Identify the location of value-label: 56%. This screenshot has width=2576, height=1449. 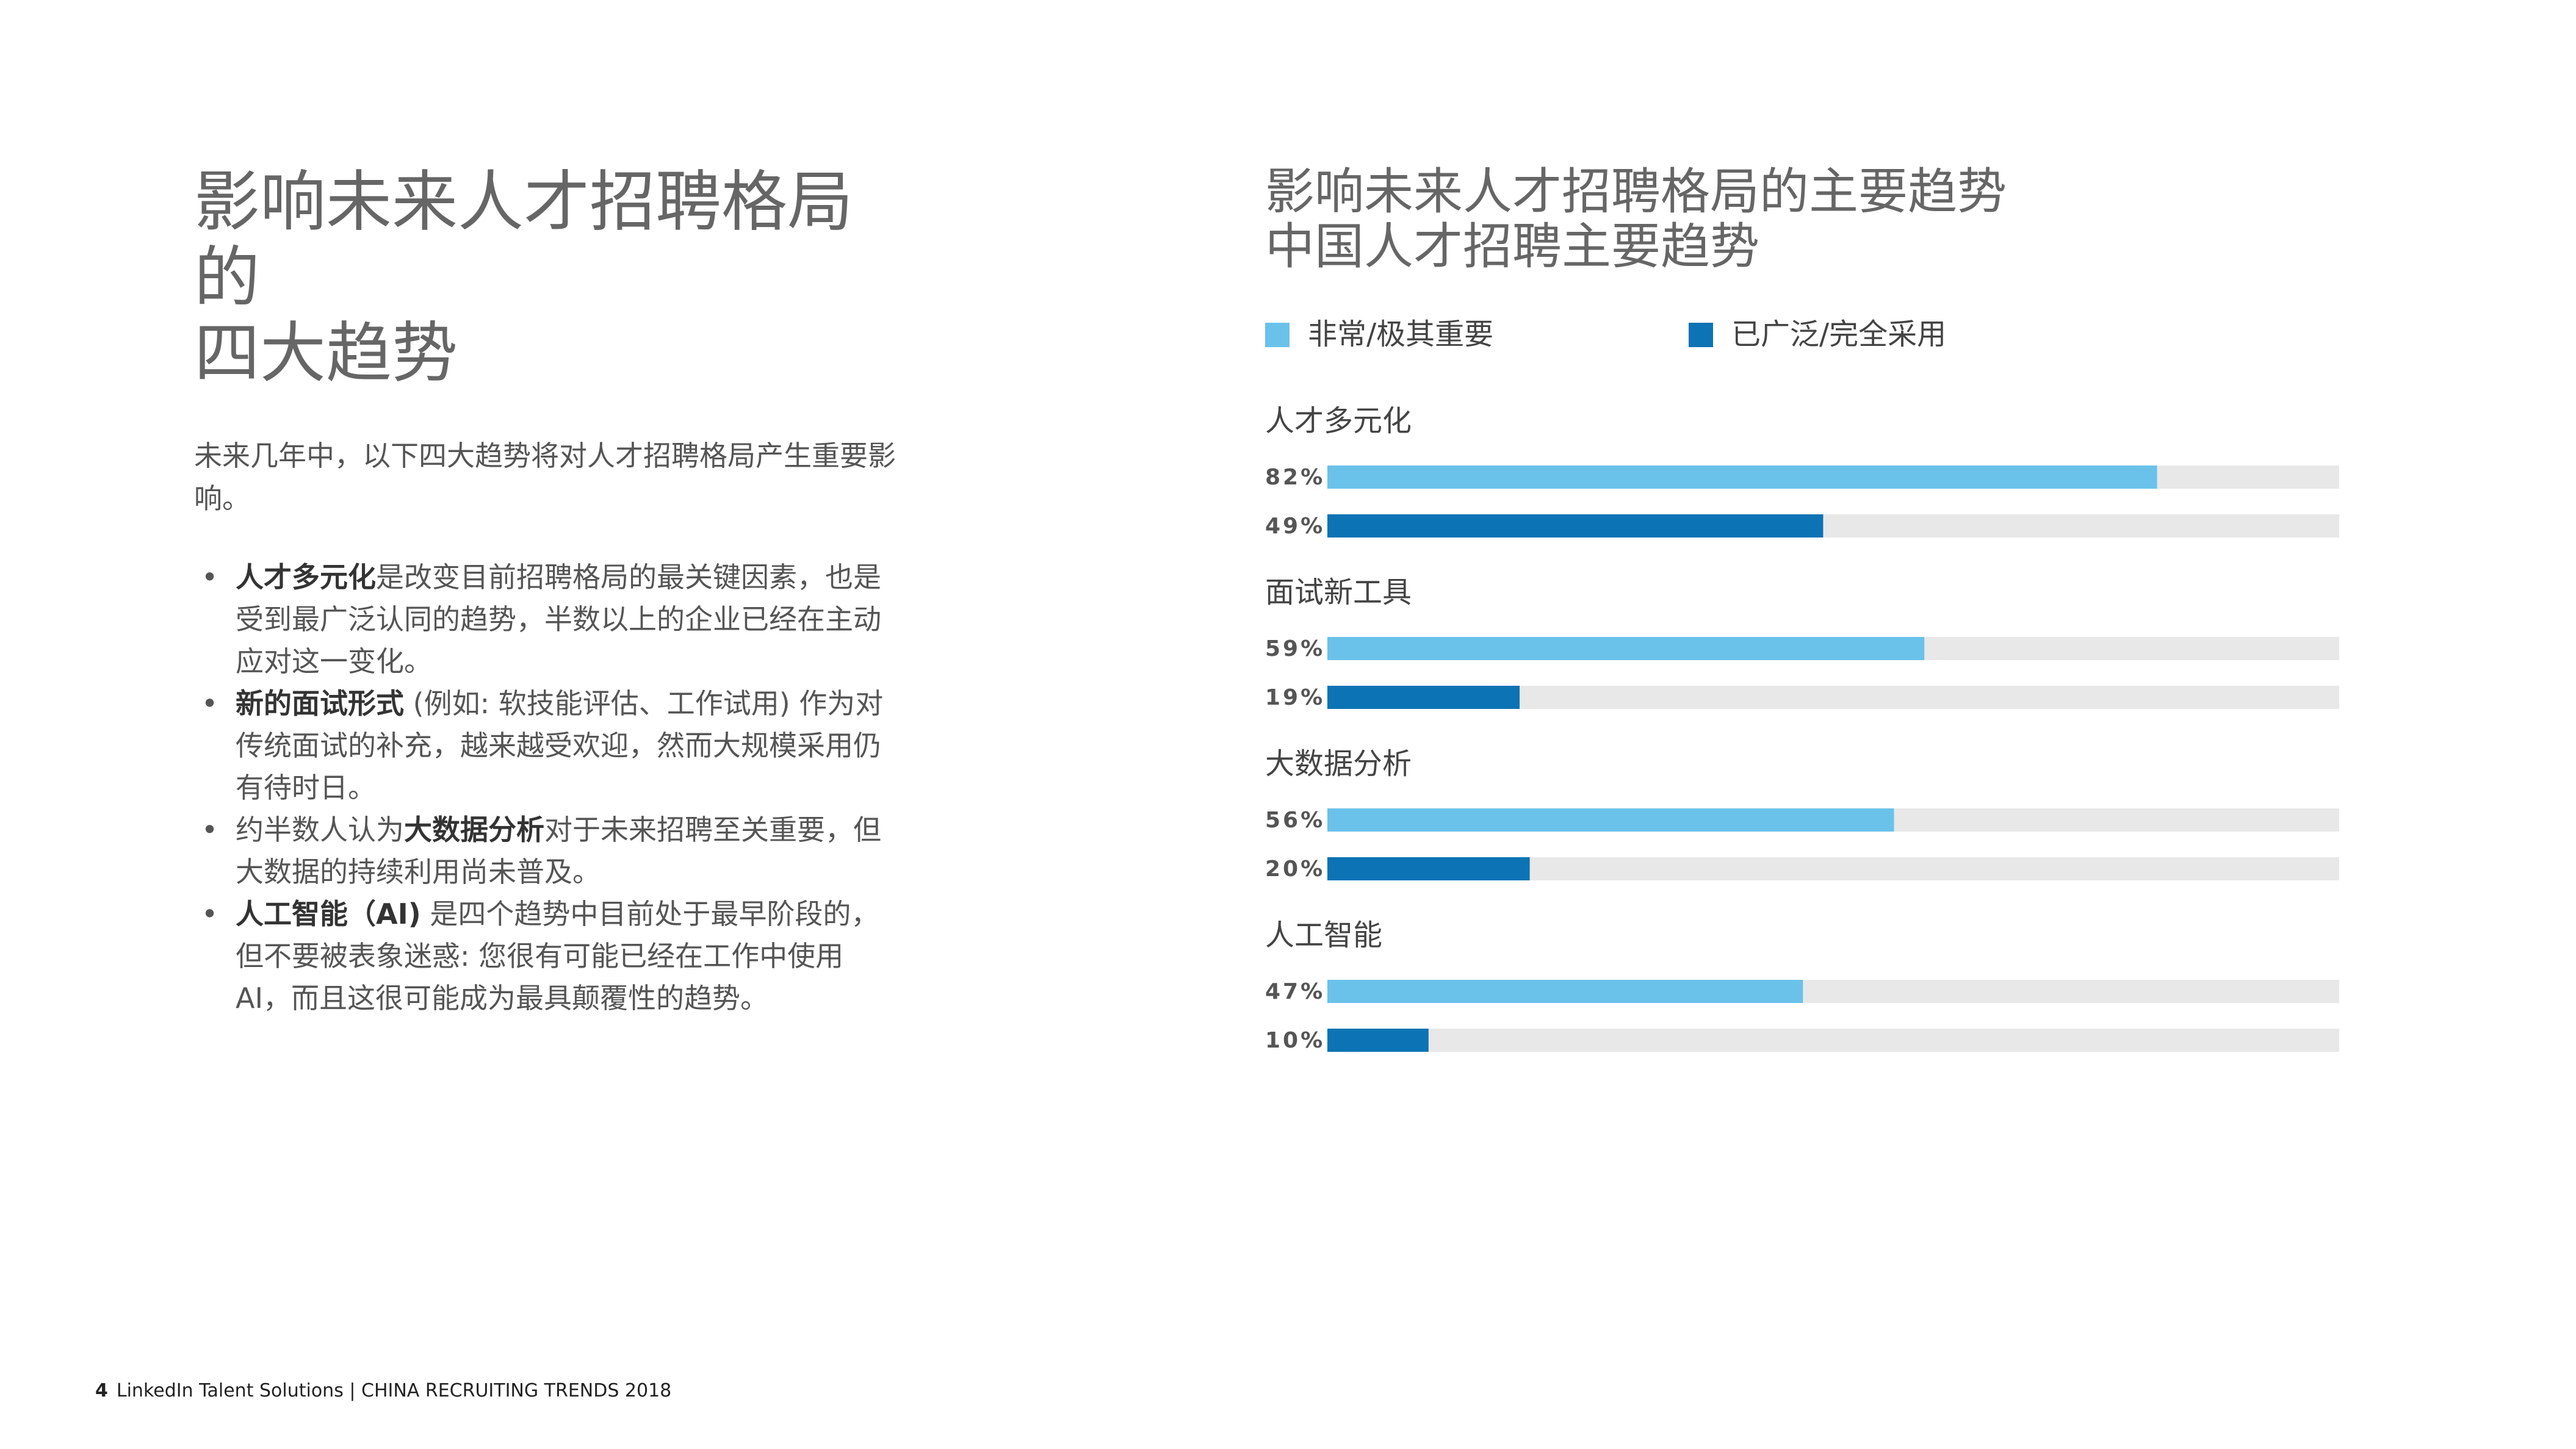
(1295, 820).